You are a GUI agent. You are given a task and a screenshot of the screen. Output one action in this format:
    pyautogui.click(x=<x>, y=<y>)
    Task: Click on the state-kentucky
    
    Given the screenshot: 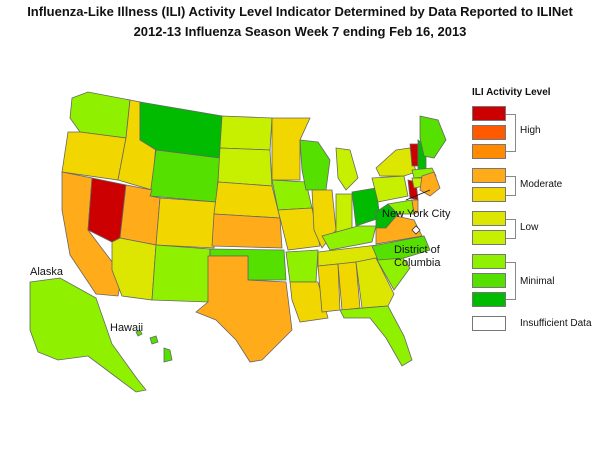 What is the action you would take?
    pyautogui.click(x=349, y=238)
    